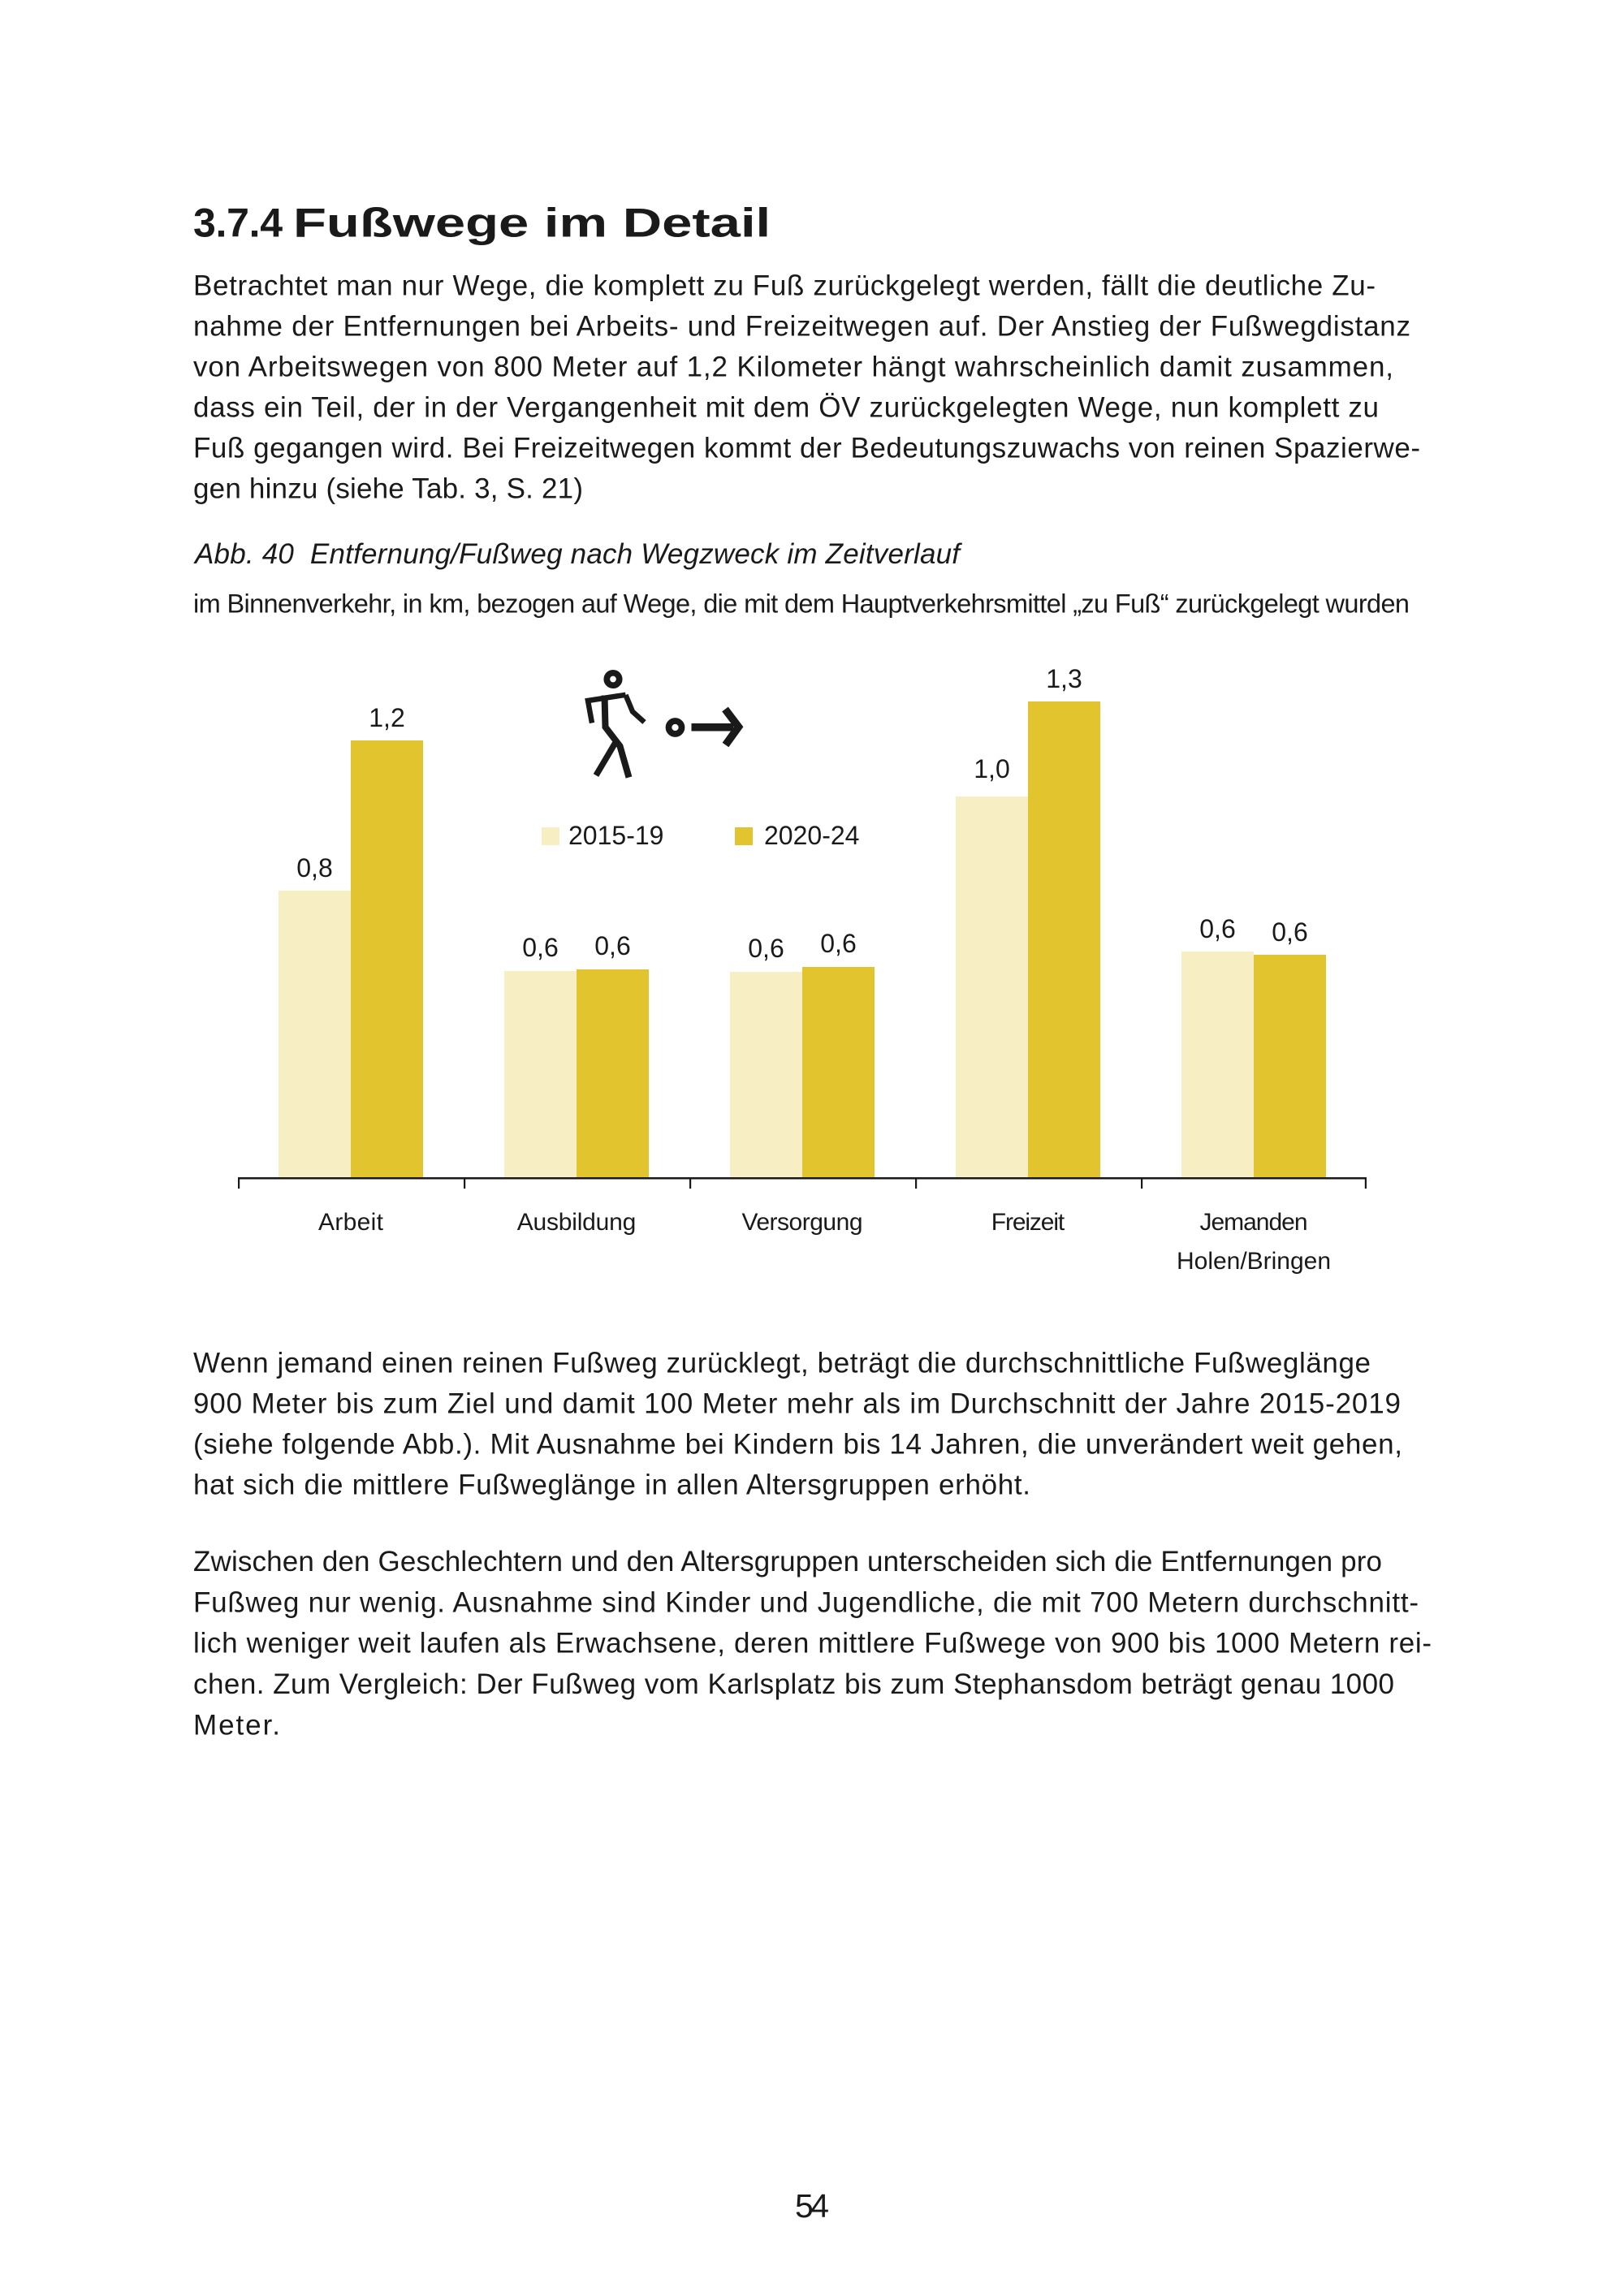 The width and height of the screenshot is (1624, 2296). I want to click on svg-text: Holen/Bringen, so click(1254, 1261).